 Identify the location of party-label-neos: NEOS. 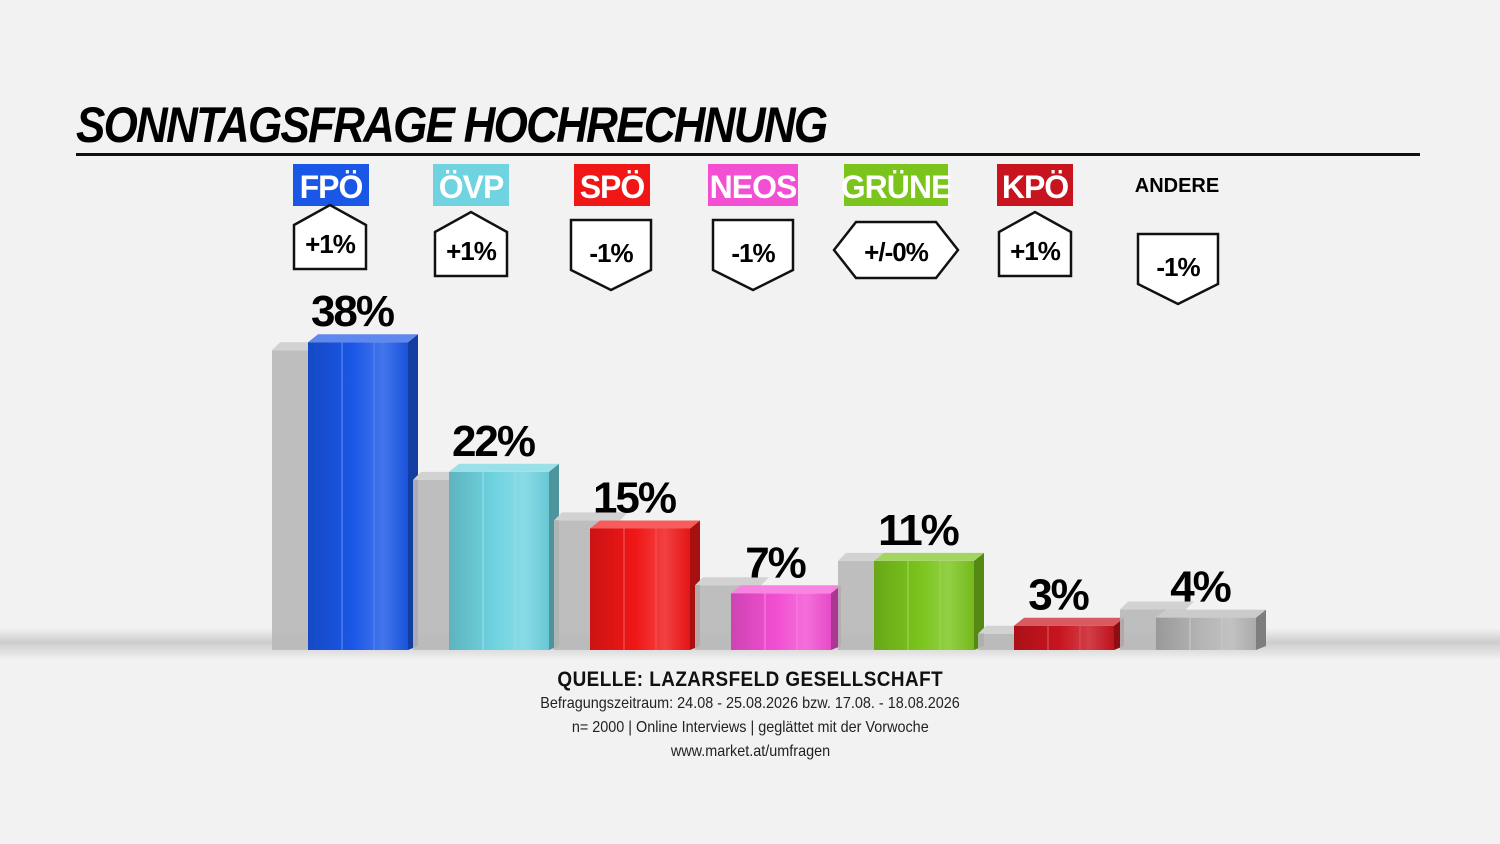
(753, 187).